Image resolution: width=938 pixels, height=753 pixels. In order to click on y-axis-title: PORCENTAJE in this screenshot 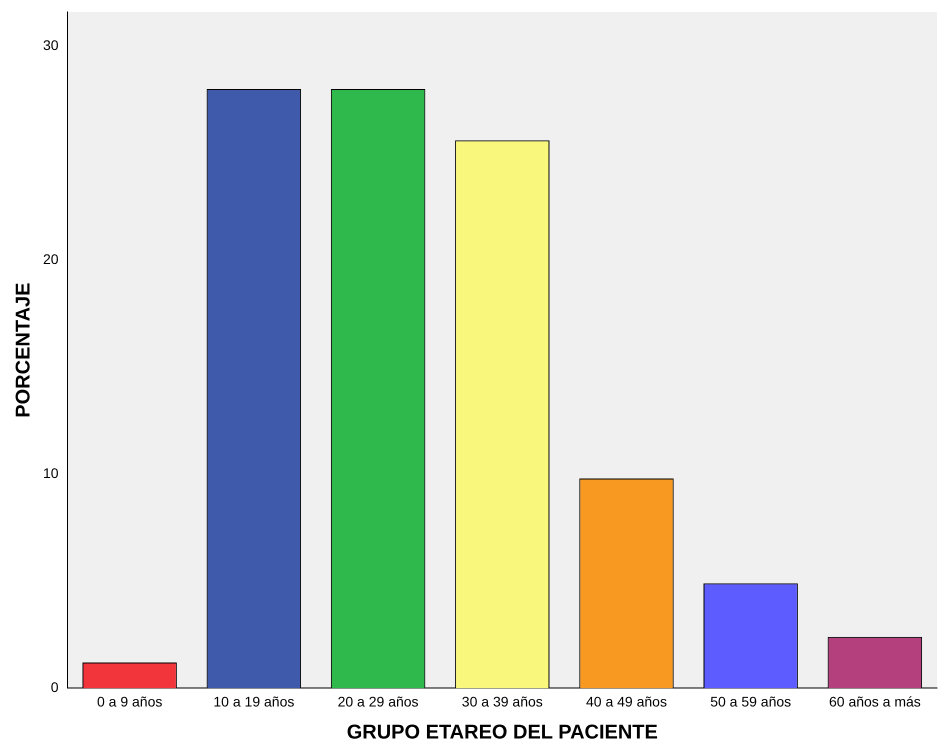, I will do `click(23, 350)`.